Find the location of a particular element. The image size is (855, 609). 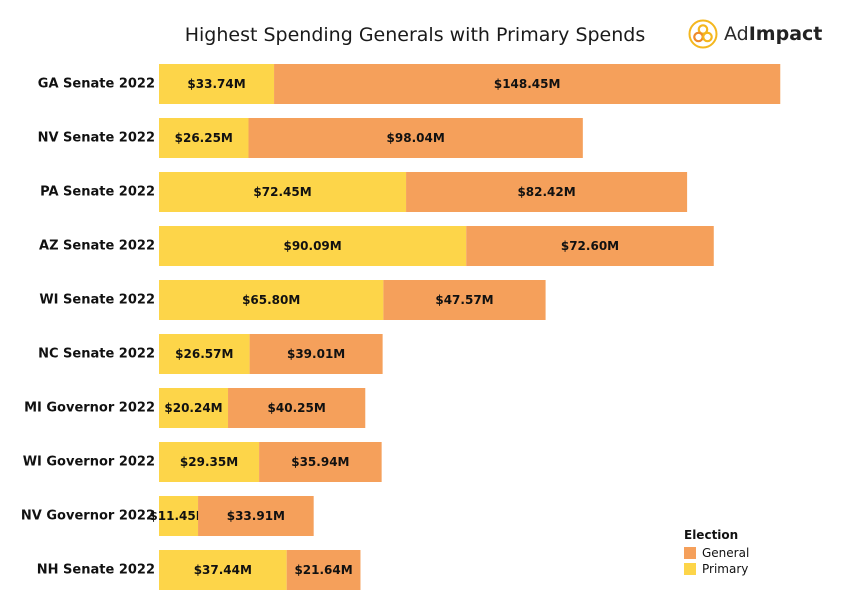

bar-primary-pa-senate-2022 is located at coordinates (283, 192).